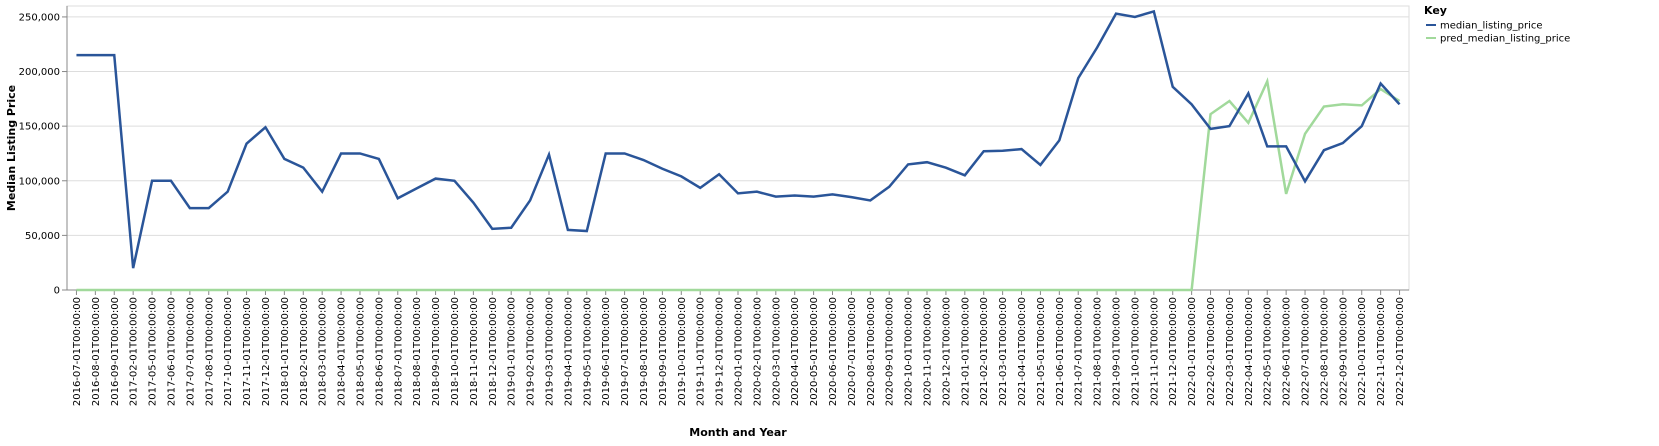  I want to click on x-tick-label: 2019-08-01T00:00:00, so click(644, 351).